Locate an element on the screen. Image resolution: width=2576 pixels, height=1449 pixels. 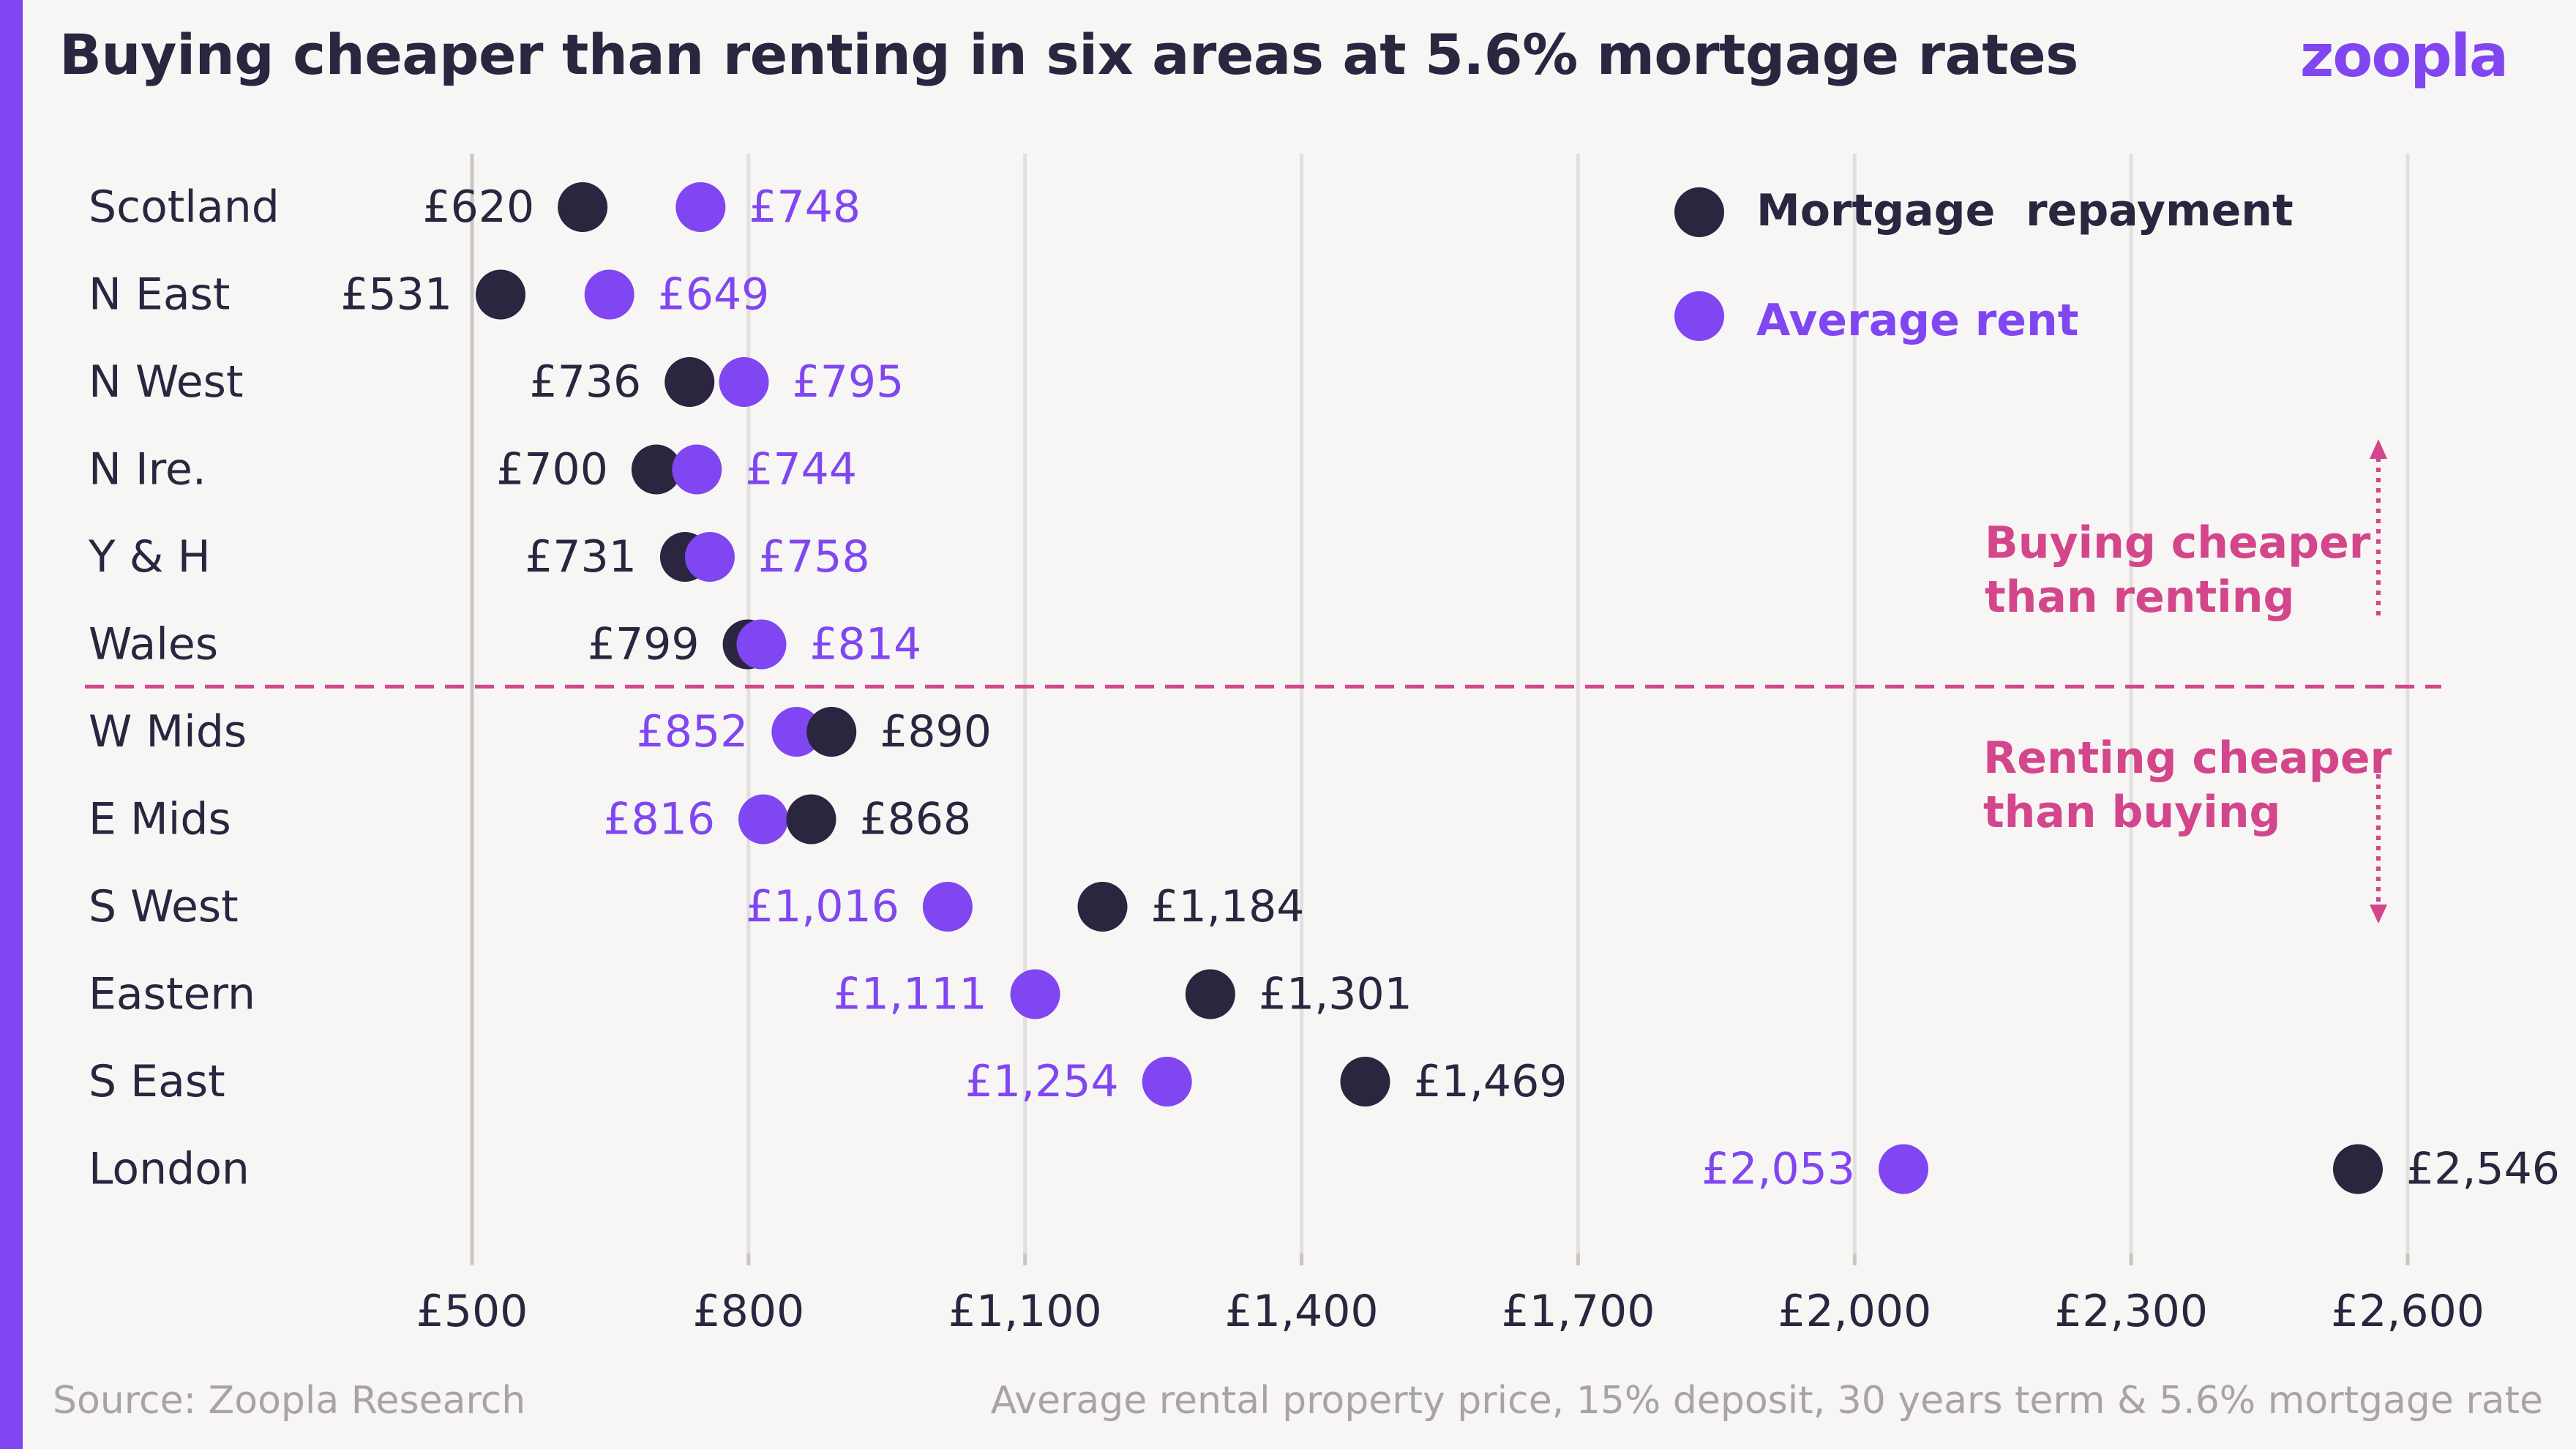
mortgage-value-label: £799 is located at coordinates (644, 644).